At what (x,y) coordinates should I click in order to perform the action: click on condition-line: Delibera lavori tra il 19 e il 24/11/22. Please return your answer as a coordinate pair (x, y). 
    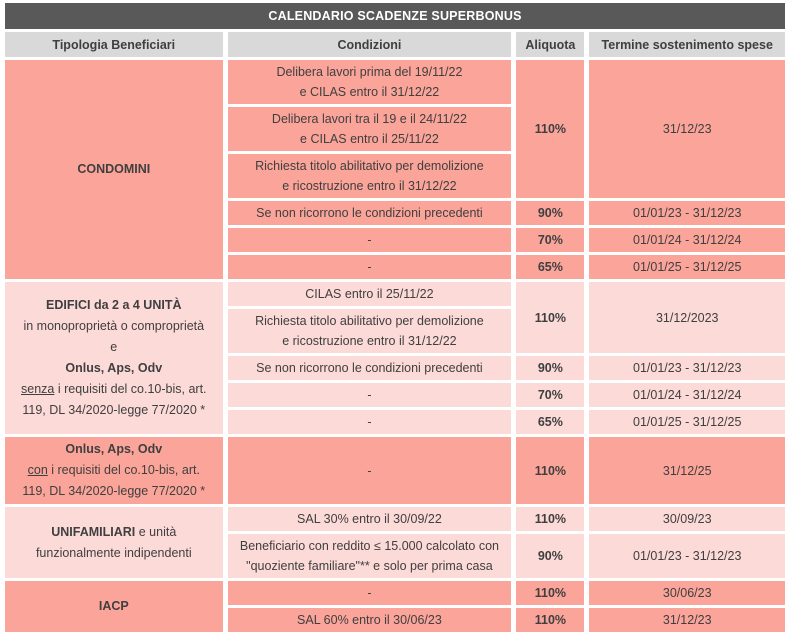
    Looking at the image, I should click on (369, 119).